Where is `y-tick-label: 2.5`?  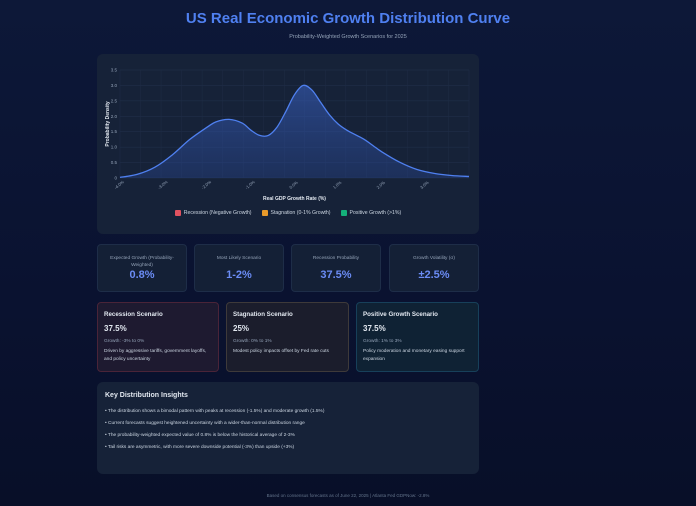 y-tick-label: 2.5 is located at coordinates (114, 100).